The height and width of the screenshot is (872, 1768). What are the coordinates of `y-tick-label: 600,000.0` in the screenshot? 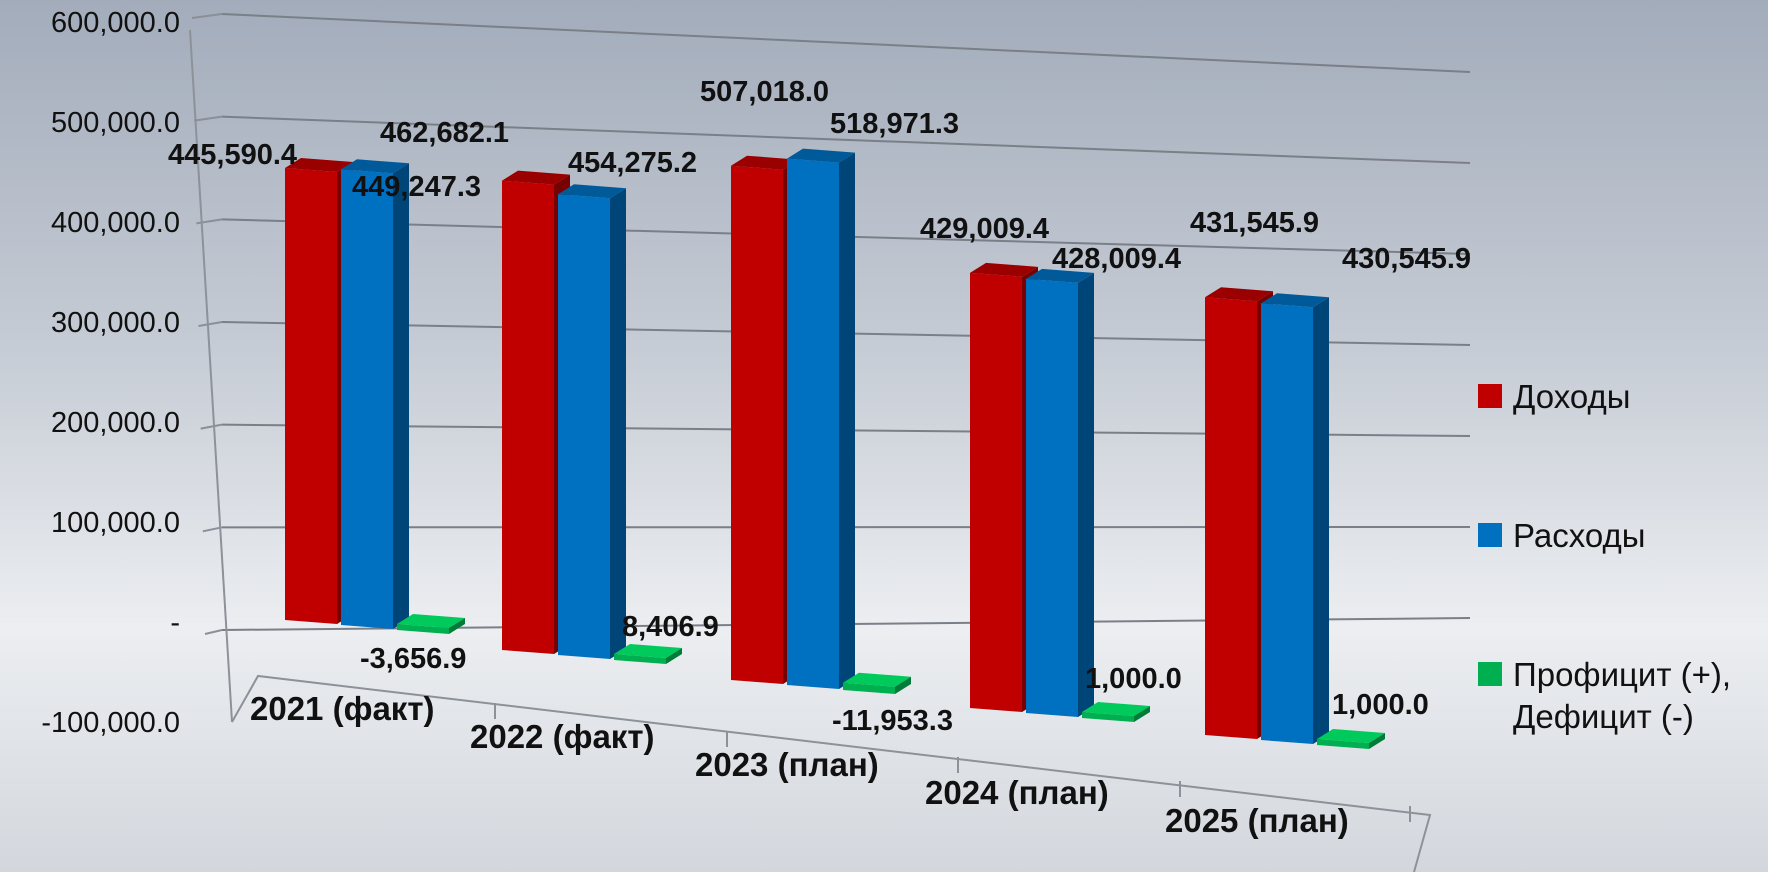 It's located at (115, 23).